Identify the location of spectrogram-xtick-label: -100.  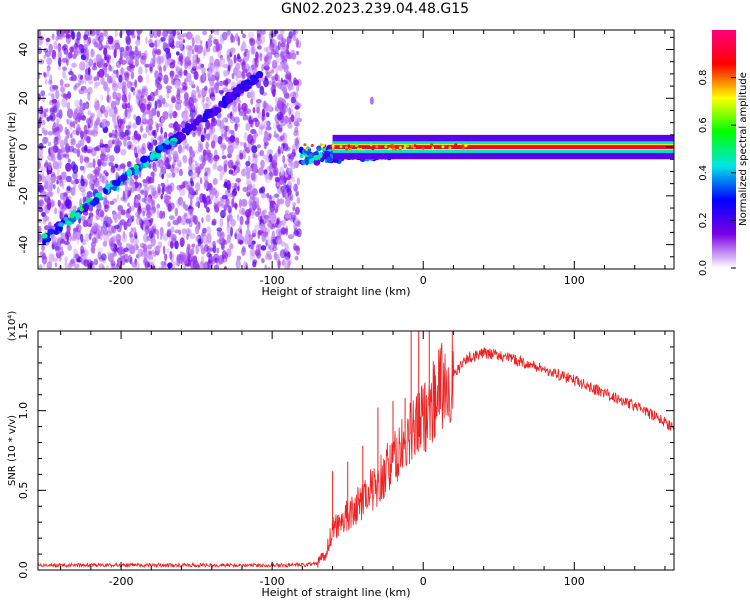
(272, 280).